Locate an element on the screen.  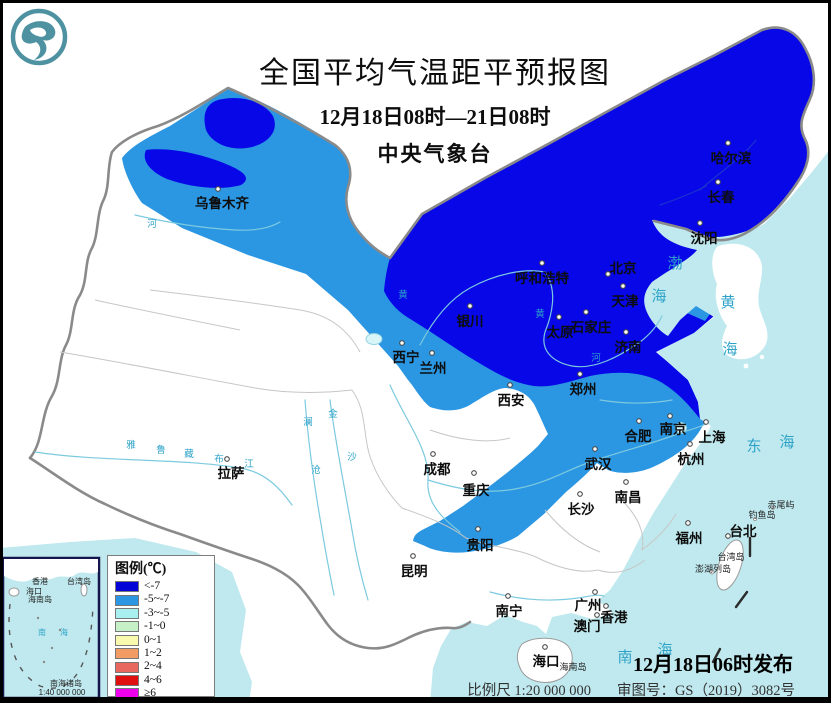
city-label: 天津 is located at coordinates (626, 301).